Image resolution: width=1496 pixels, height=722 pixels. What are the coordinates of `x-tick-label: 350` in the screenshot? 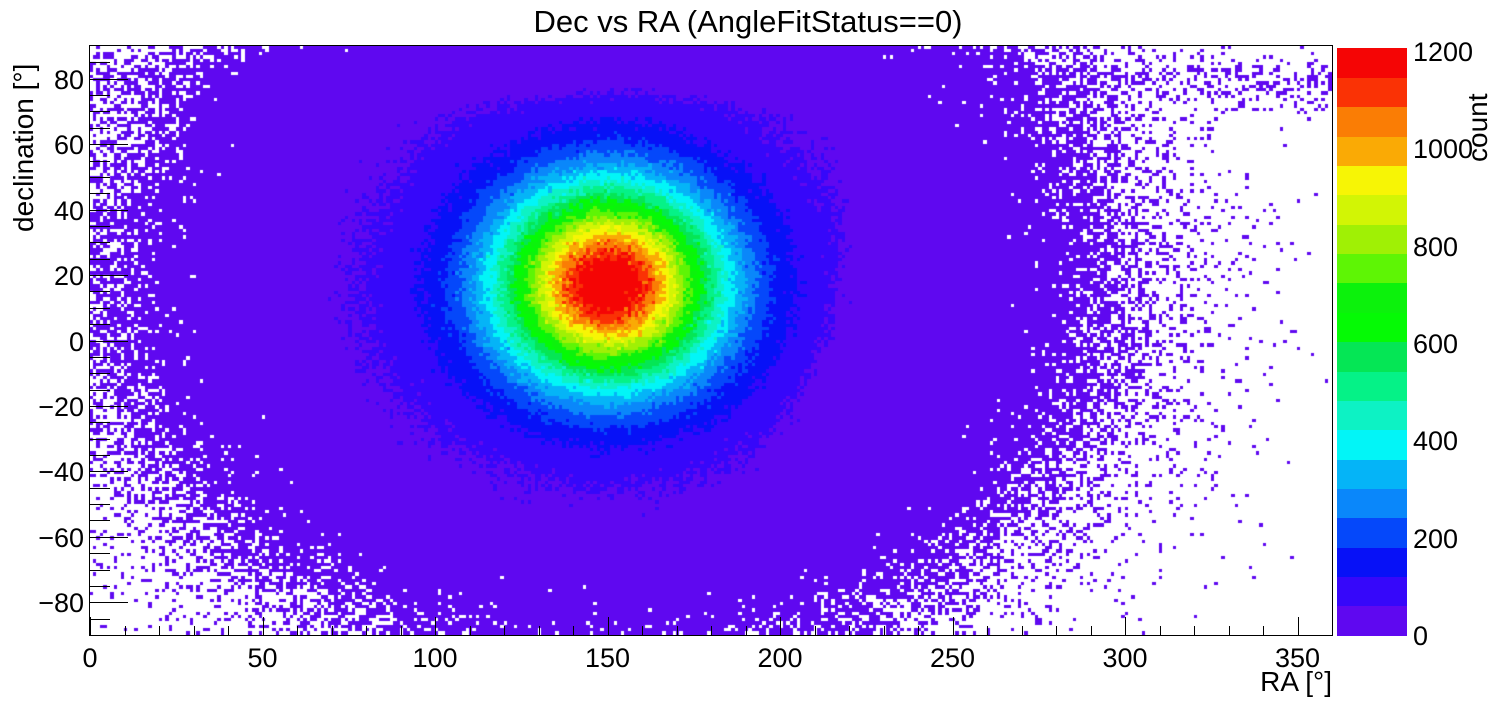 It's located at (1297, 658).